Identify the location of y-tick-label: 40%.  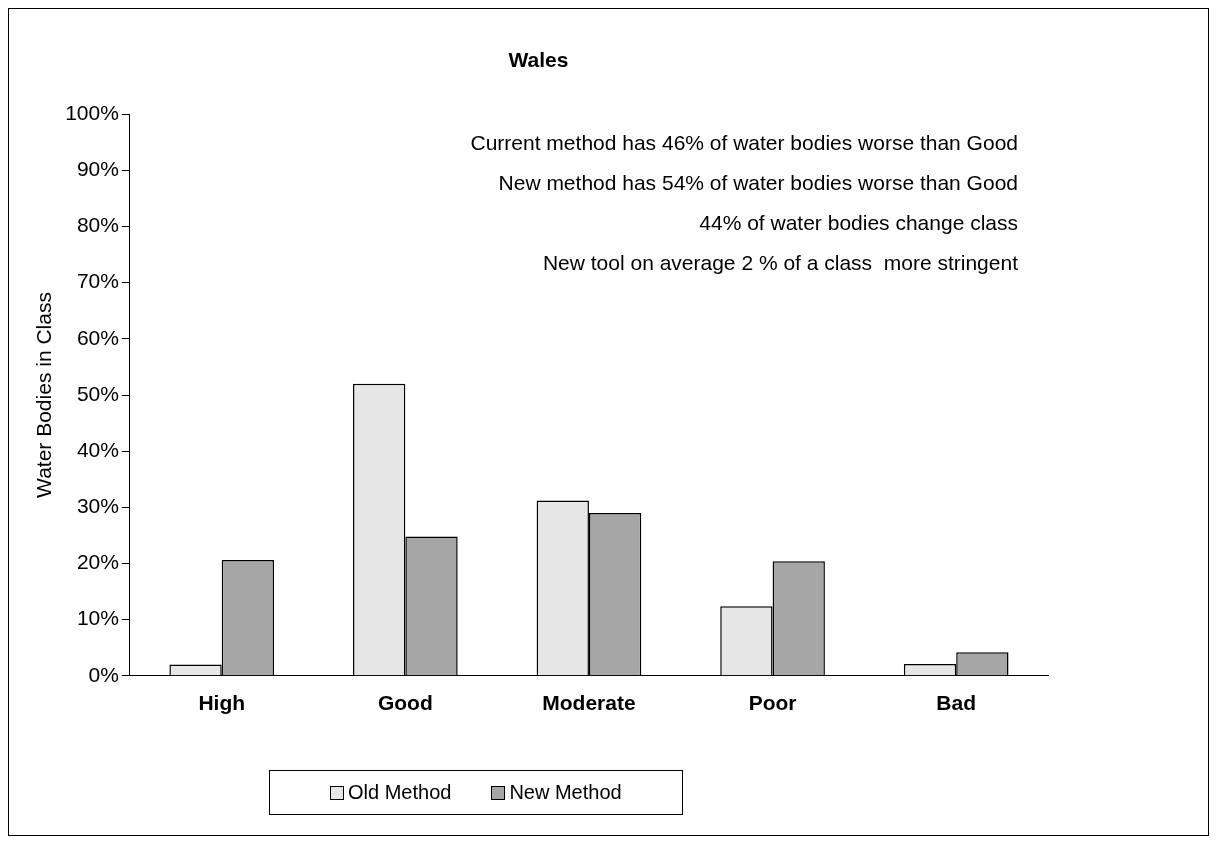
(97, 449).